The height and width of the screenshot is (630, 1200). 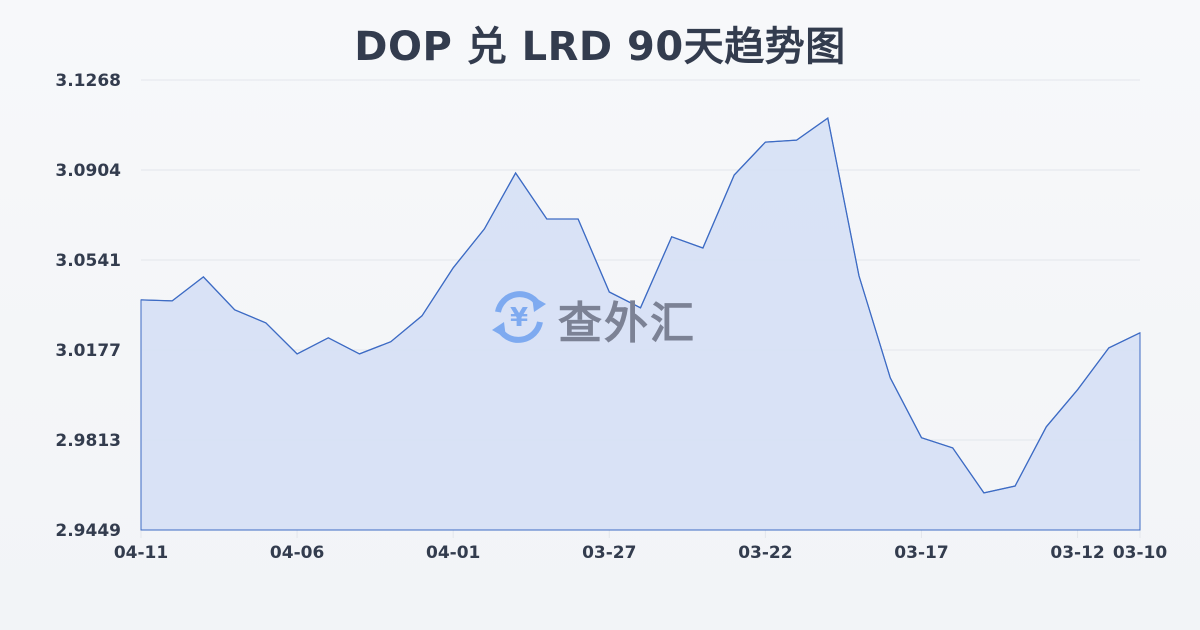 I want to click on y-tick-label: 2.9449, so click(x=88, y=531).